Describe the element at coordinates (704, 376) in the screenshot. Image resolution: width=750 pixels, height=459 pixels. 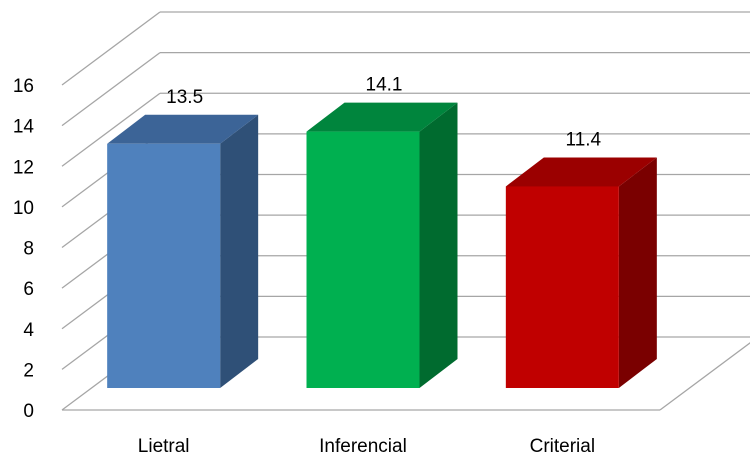
I see `floor-right-edge` at that location.